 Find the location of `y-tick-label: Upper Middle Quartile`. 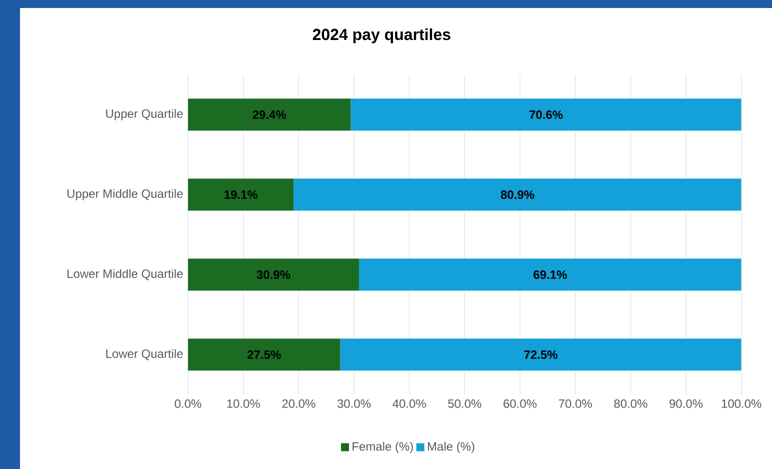

y-tick-label: Upper Middle Quartile is located at coordinates (125, 194).